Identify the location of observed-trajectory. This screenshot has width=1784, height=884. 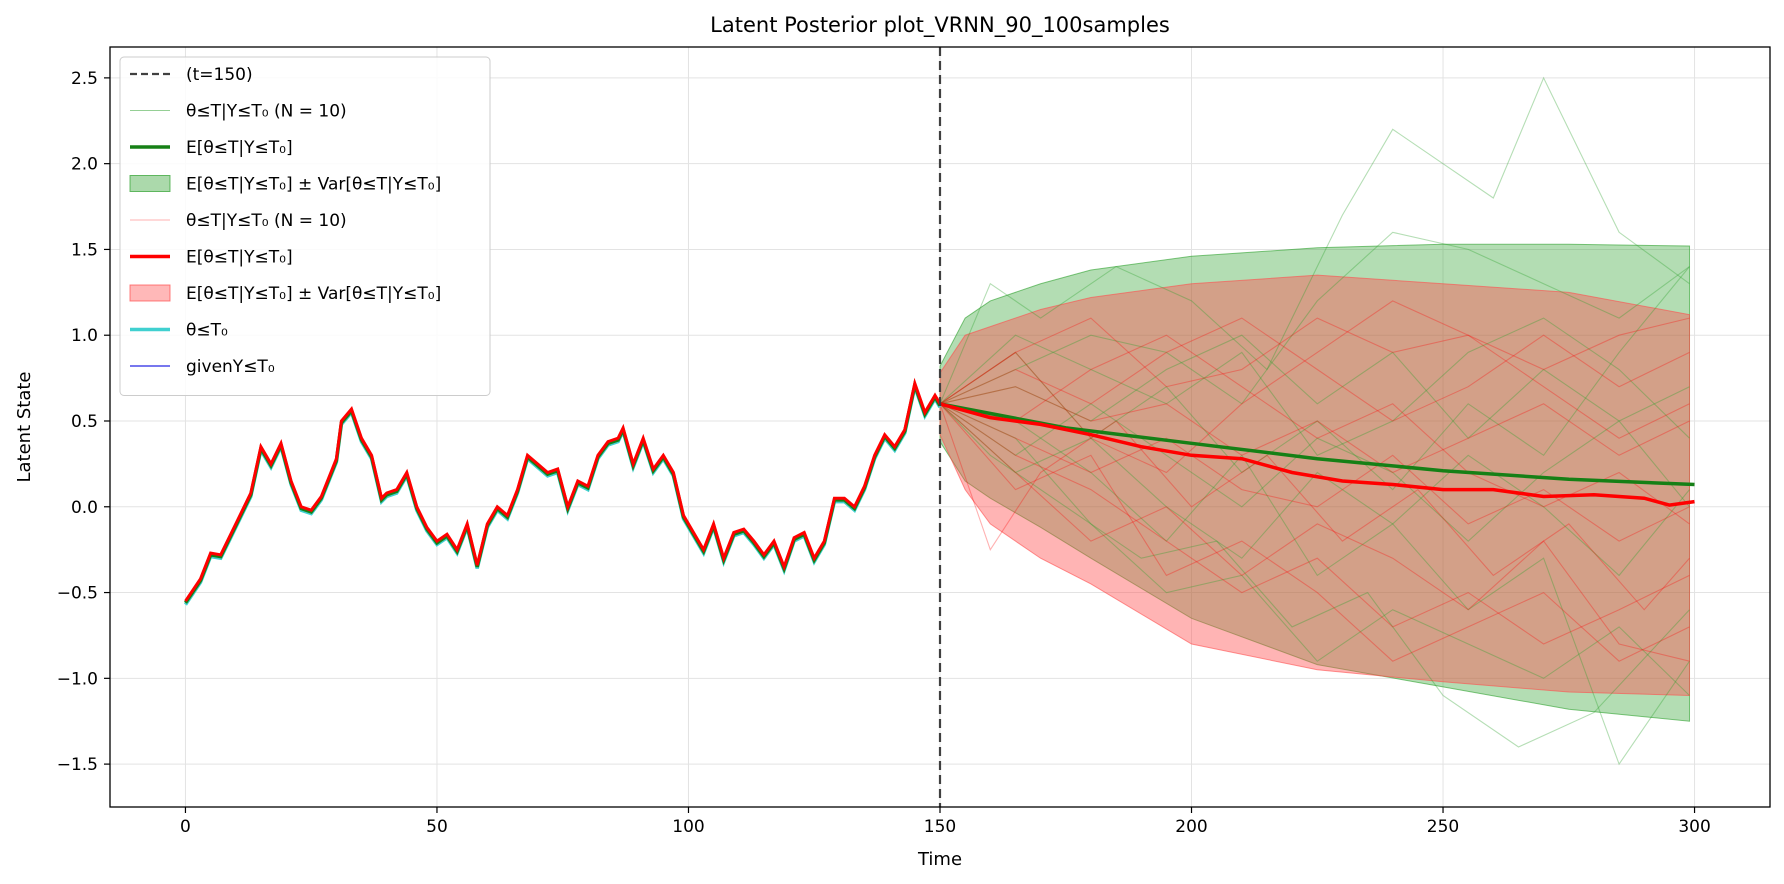
(563, 491).